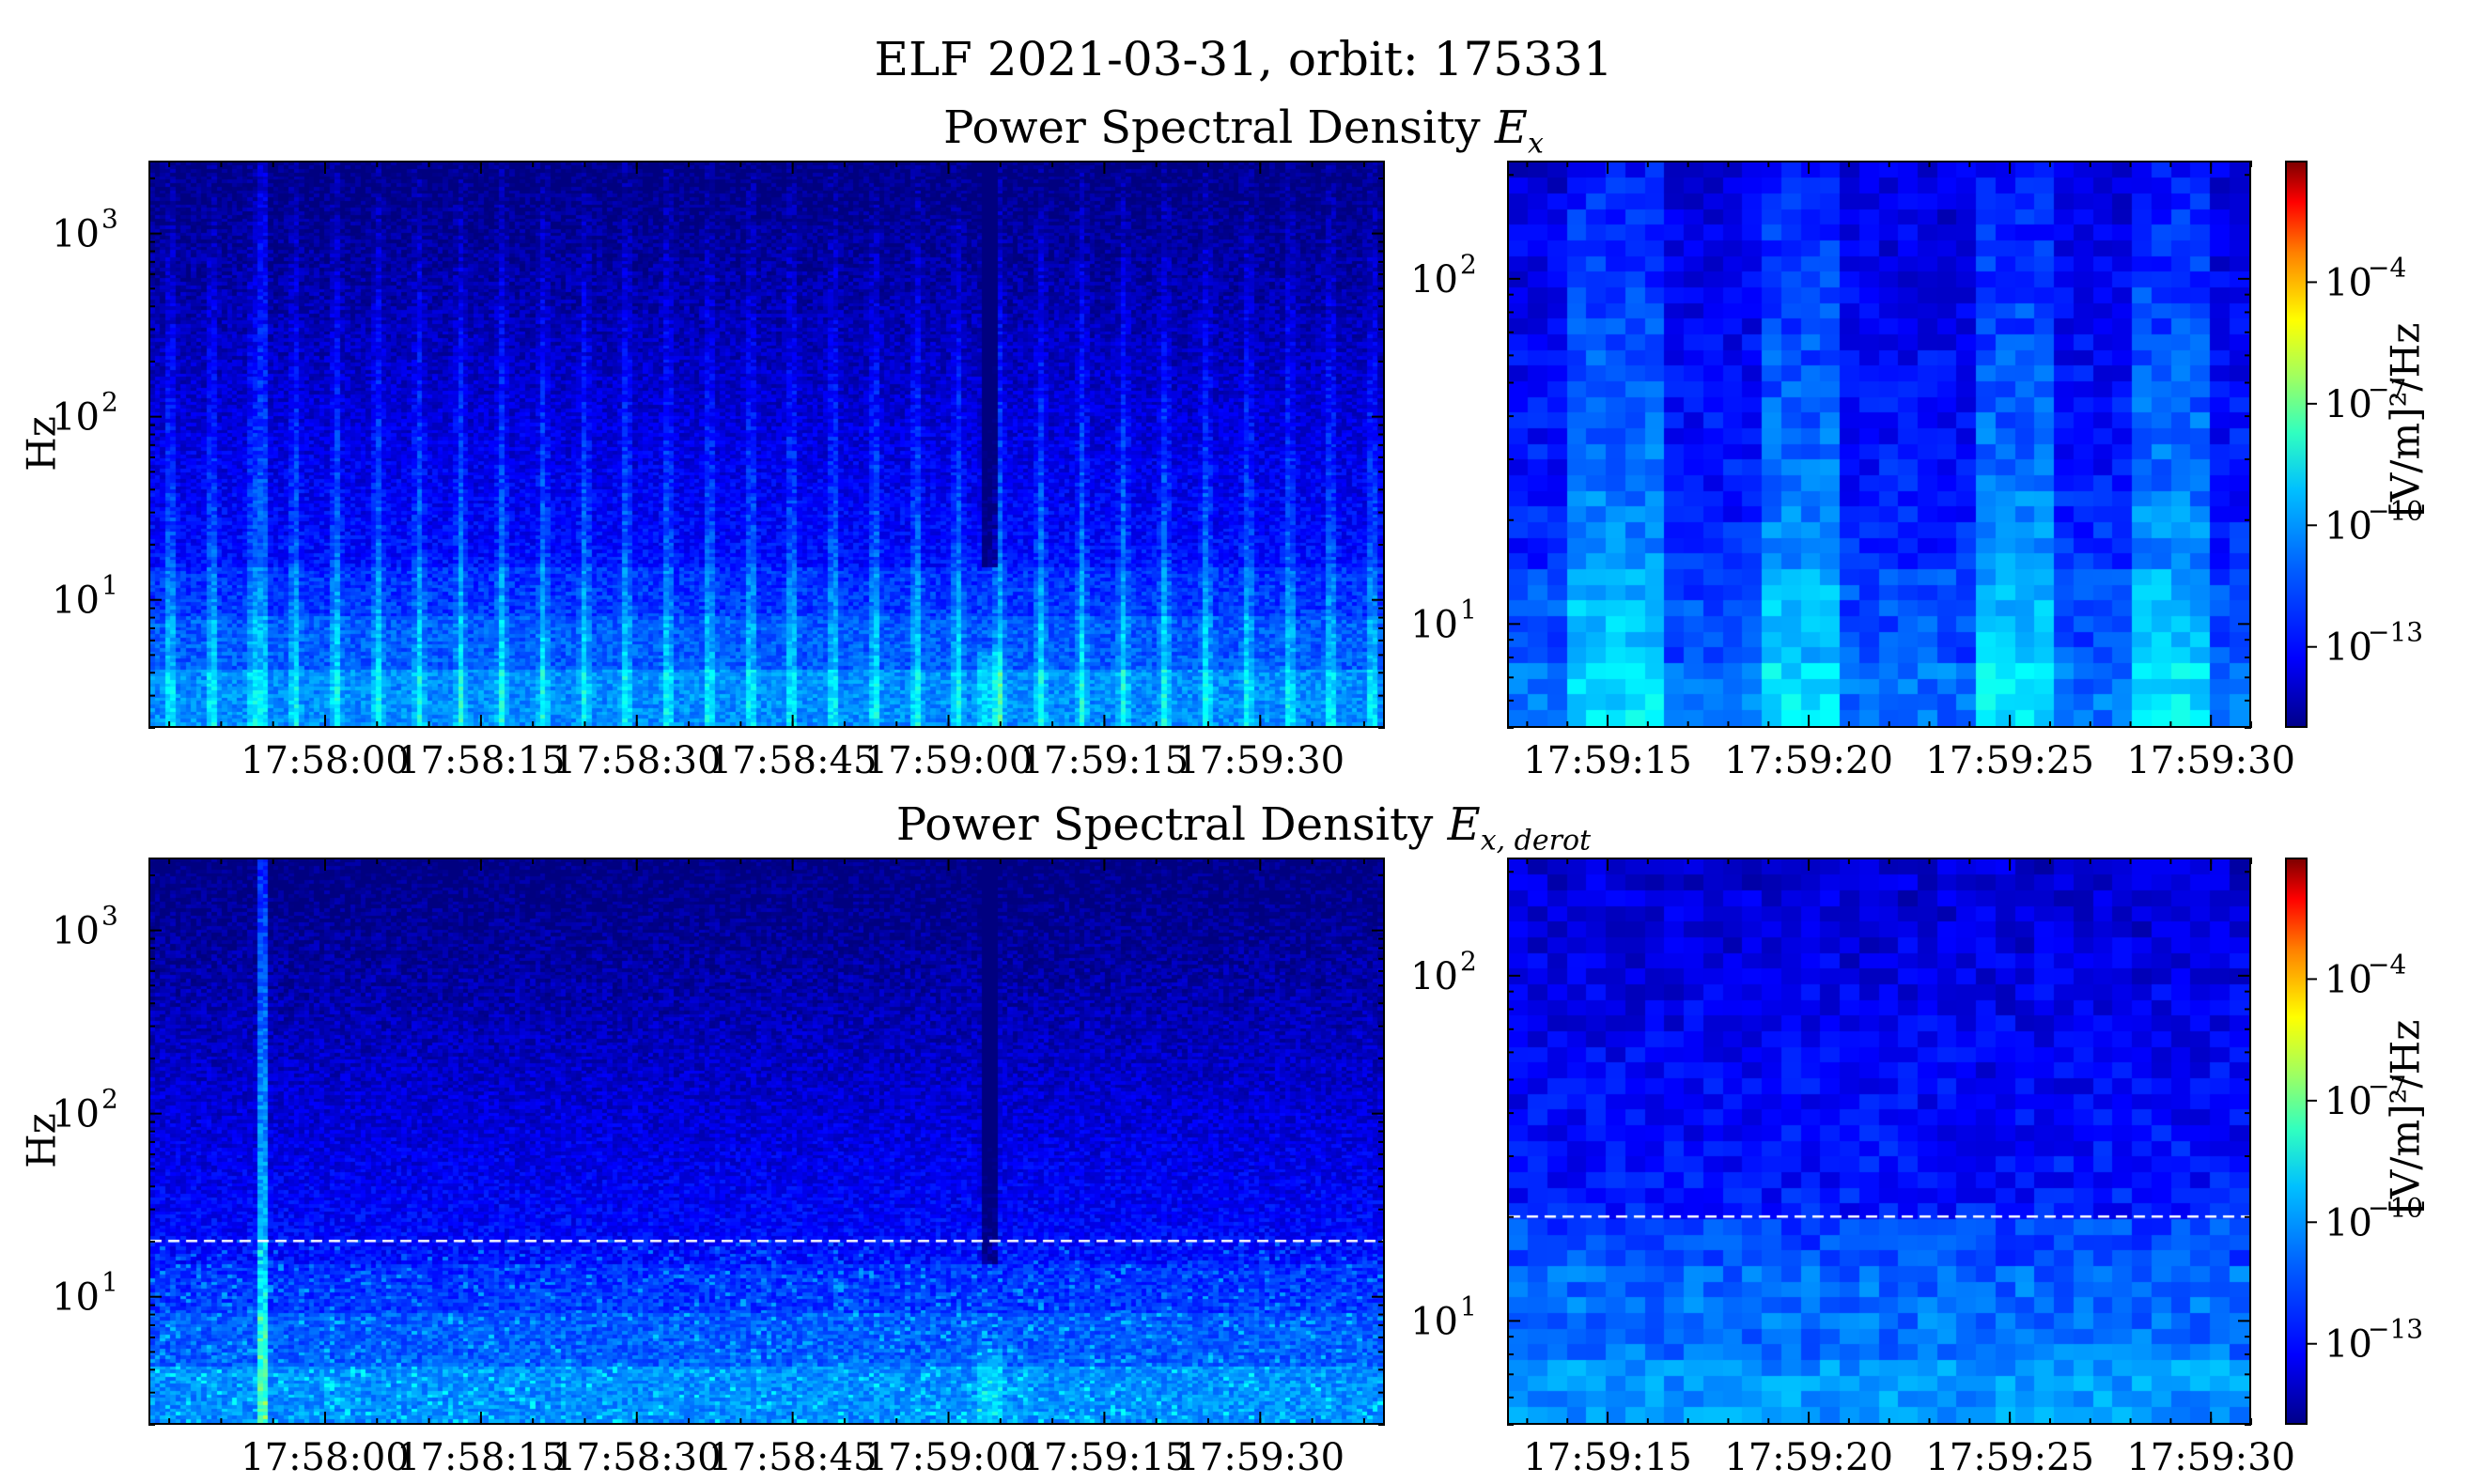 This screenshot has height=1484, width=2487. What do you see at coordinates (1243, 828) in the screenshot?
I see `row2-title: Power Spectral Density Ex, derot` at bounding box center [1243, 828].